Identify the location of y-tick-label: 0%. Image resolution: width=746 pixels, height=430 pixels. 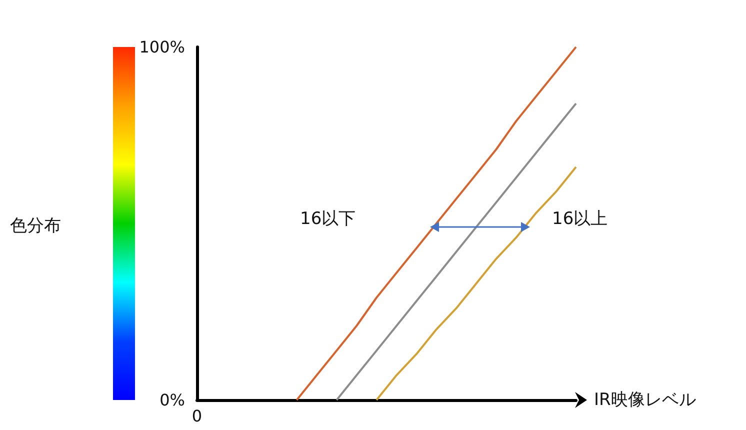
(172, 400).